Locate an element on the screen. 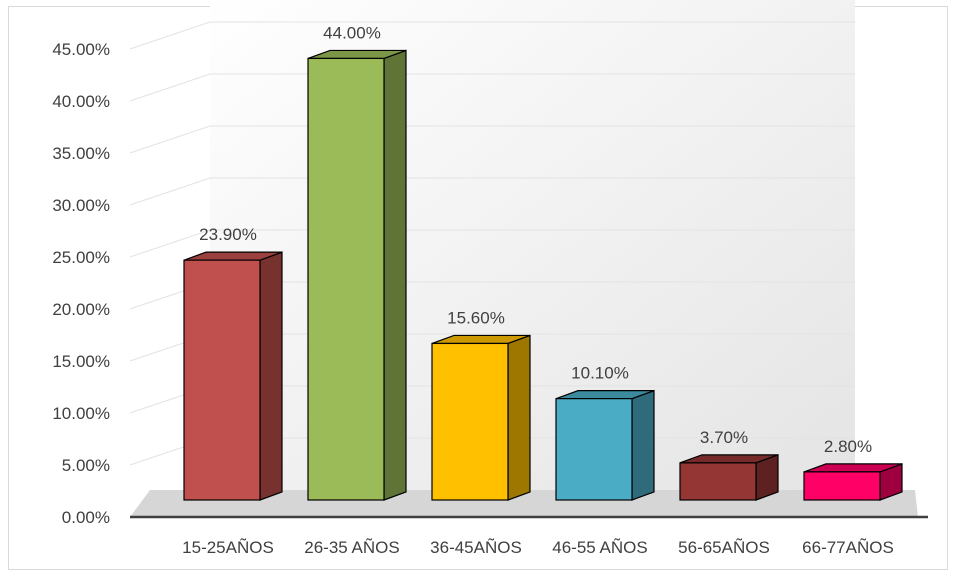 Image resolution: width=957 pixels, height=577 pixels. x-tick-label: 26-35 AÑOS is located at coordinates (351, 547).